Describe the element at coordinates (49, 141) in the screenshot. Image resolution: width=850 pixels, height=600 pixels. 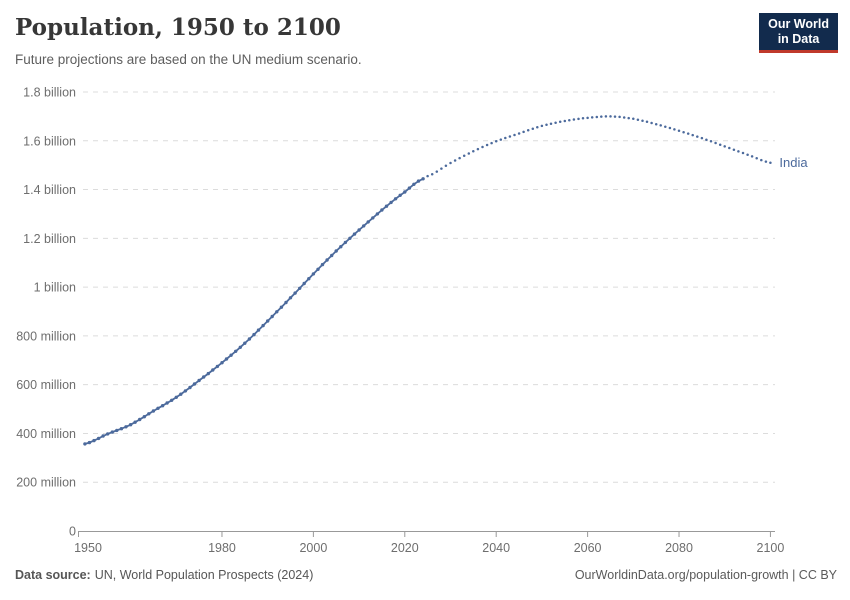
I see `y-tick-label: 1.6 billion` at that location.